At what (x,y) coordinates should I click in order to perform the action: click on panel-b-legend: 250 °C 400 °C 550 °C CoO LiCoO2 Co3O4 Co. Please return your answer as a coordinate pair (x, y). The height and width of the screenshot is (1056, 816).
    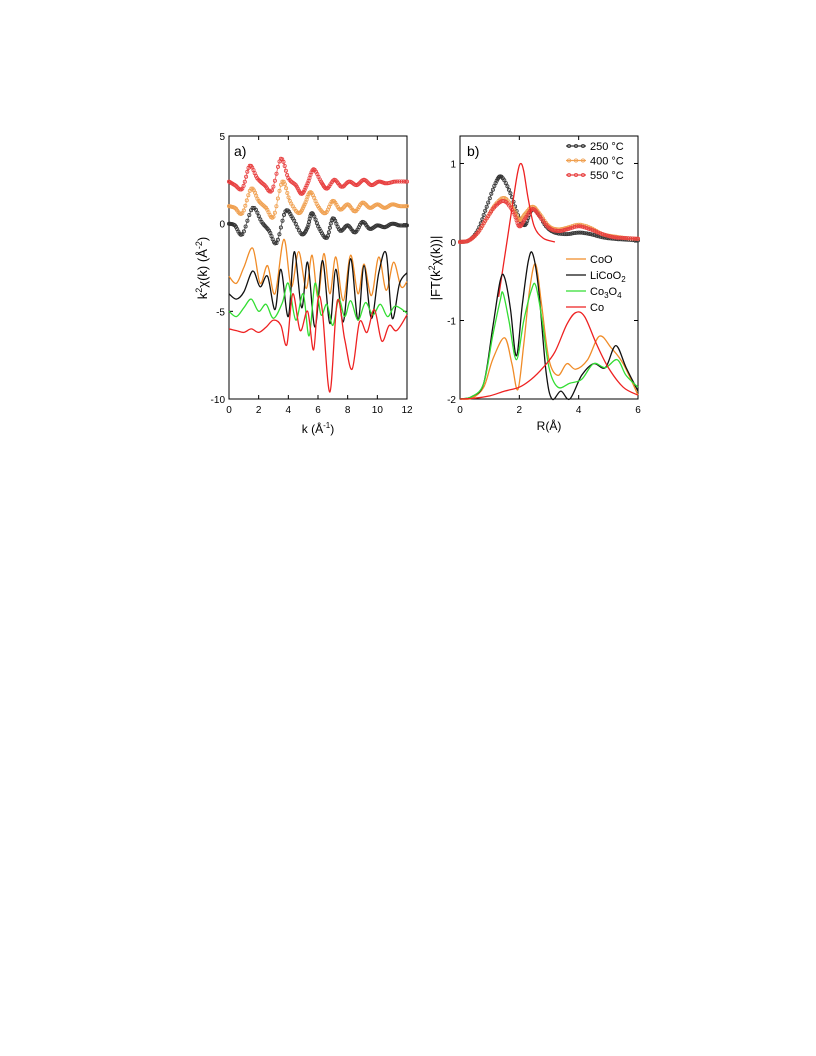
    Looking at the image, I should click on (596, 227).